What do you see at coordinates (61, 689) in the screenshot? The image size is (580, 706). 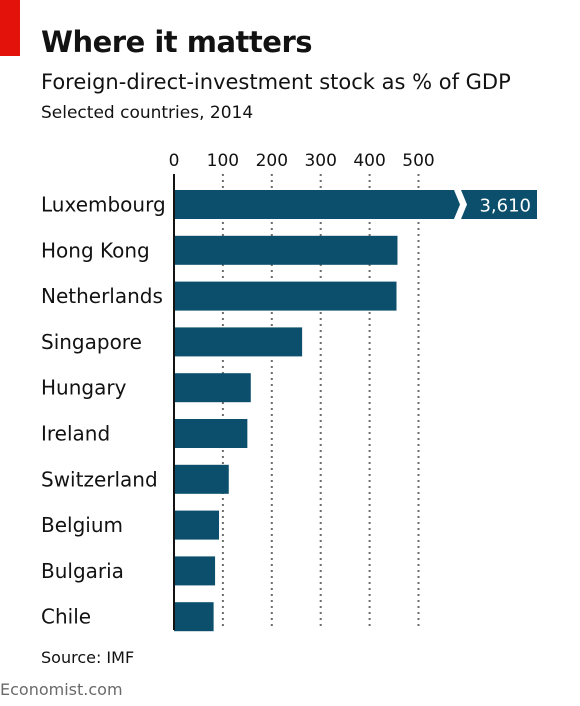 I see `brand-watermark: Economist.com` at bounding box center [61, 689].